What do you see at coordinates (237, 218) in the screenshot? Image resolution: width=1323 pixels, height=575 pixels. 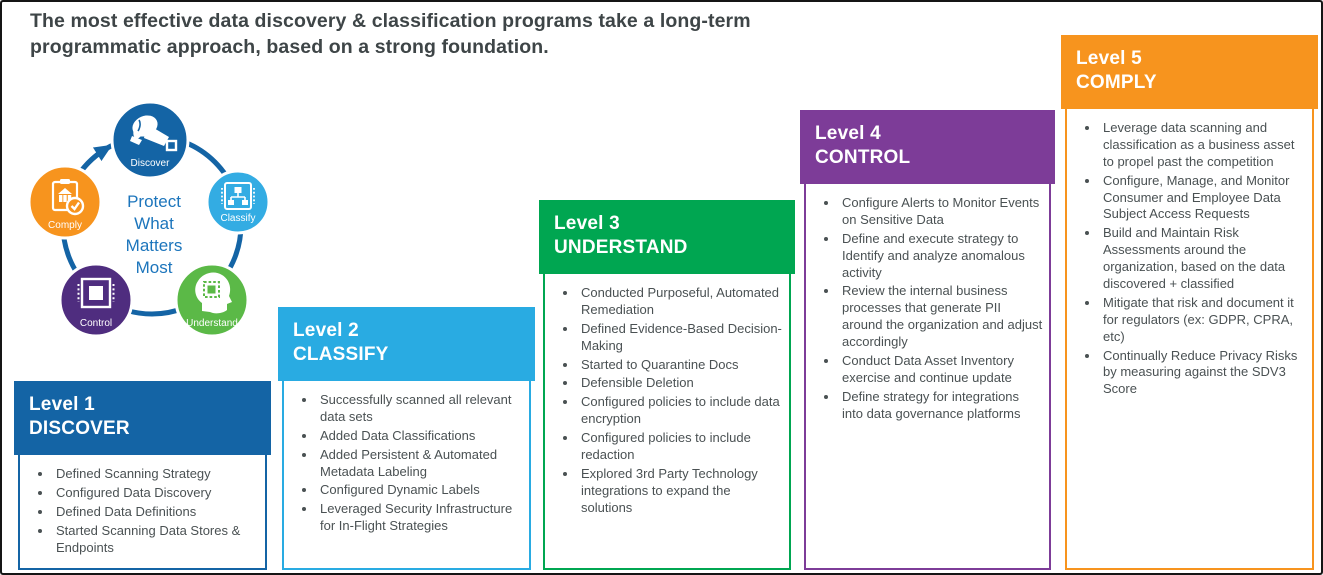 I see `cycle-node-label: Classify` at bounding box center [237, 218].